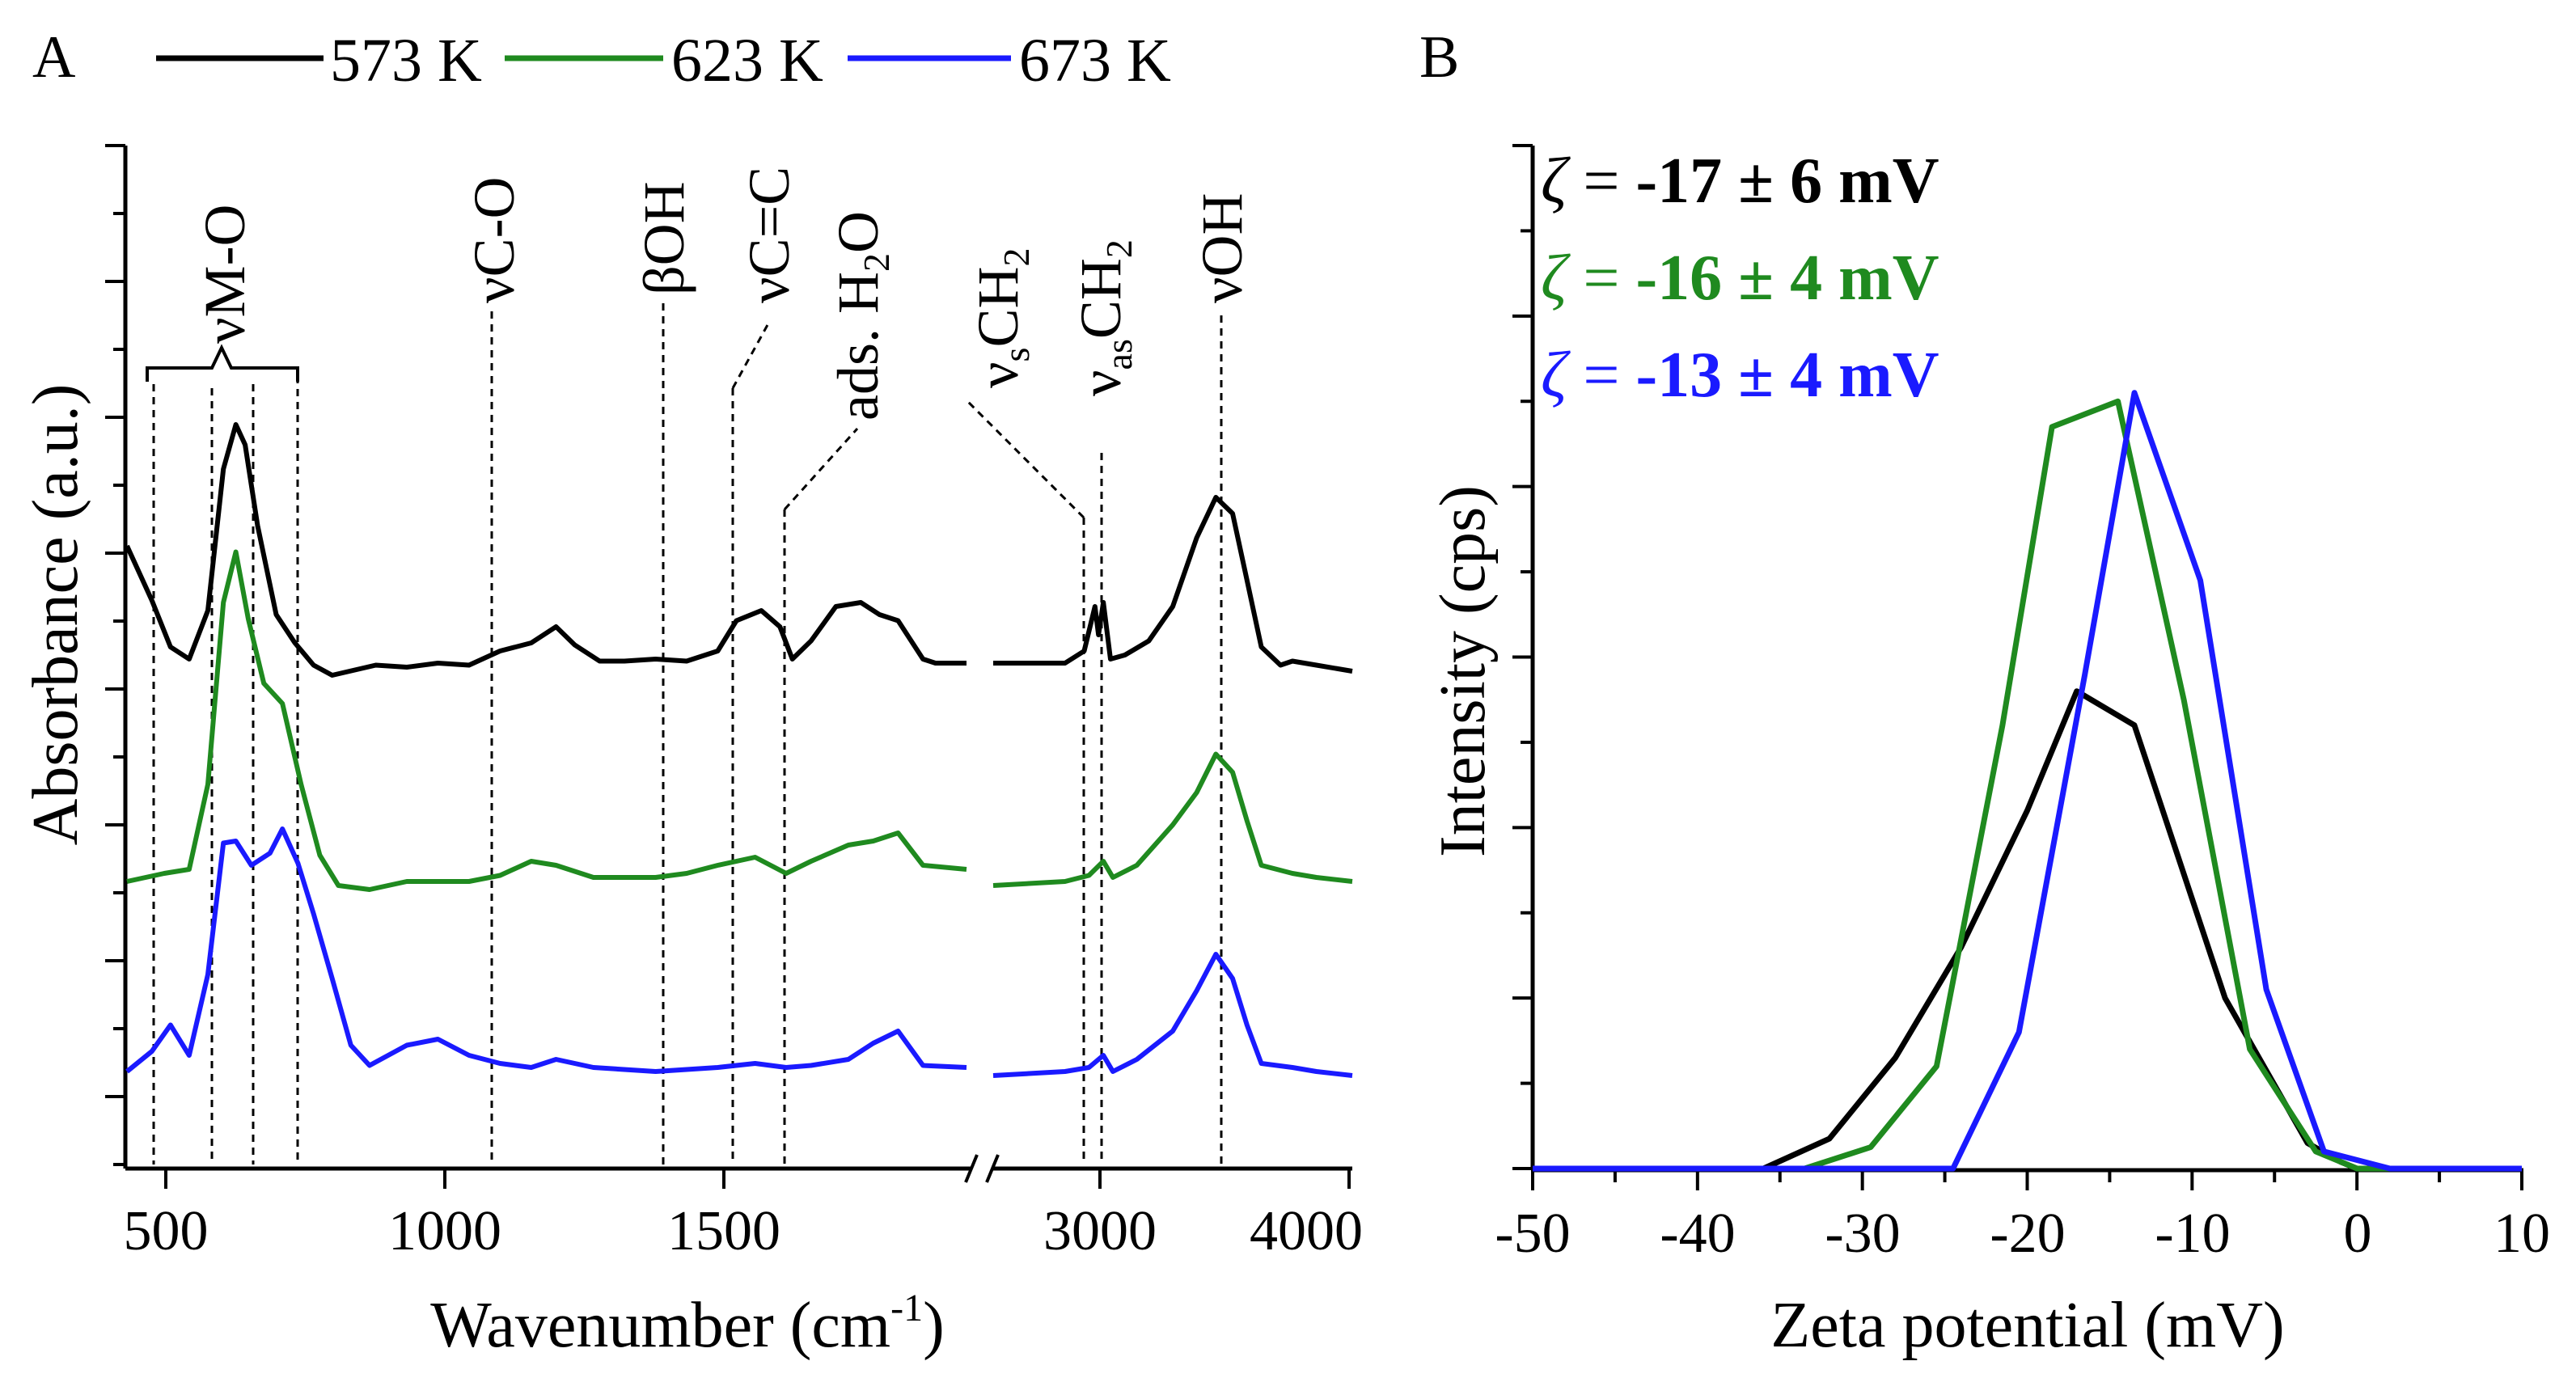 The height and width of the screenshot is (1378, 2576). What do you see at coordinates (1698, 1234) in the screenshot?
I see `x-tick-label-m40: -40` at bounding box center [1698, 1234].